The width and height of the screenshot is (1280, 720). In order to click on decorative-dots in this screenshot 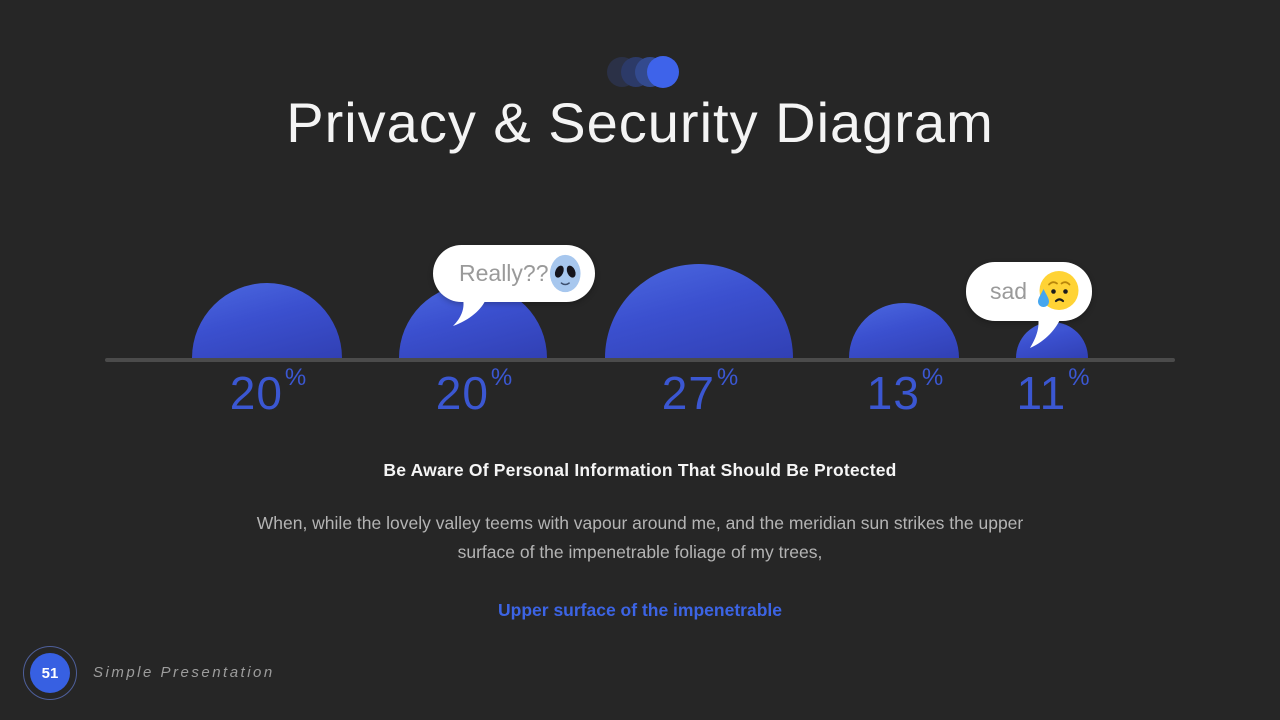, I will do `click(640, 73)`.